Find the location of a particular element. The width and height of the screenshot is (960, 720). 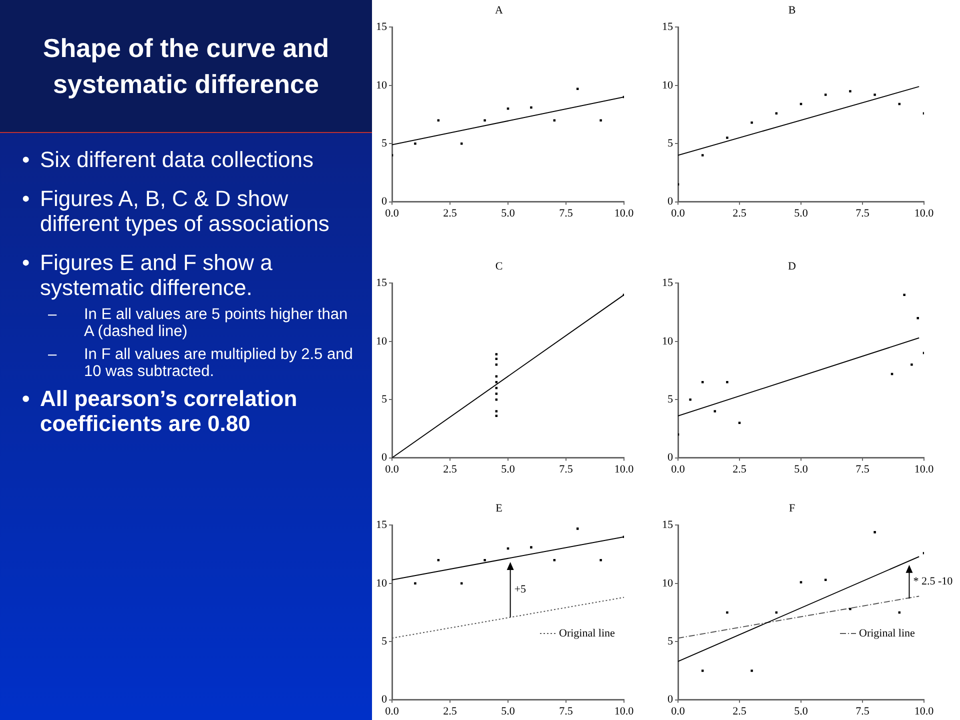

text: – In E all values are 5 points higher than A (dashed line) is located at coordinates (198, 323).